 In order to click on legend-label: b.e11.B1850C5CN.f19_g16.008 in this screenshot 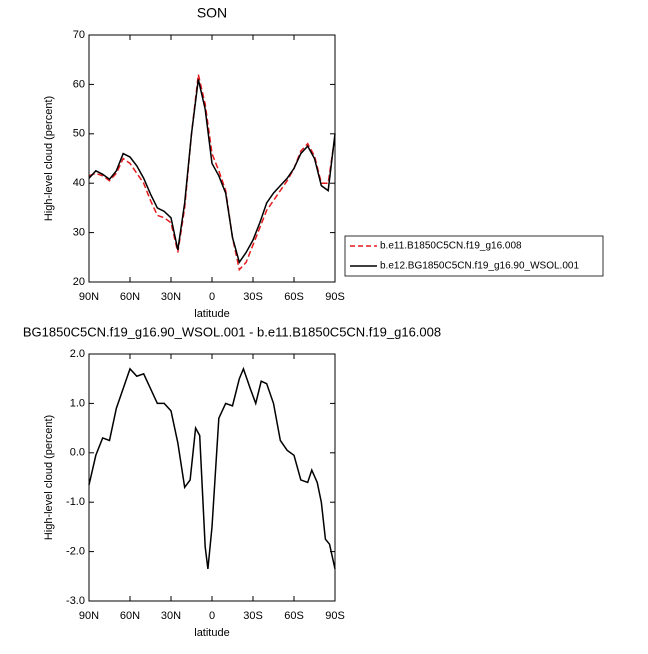, I will do `click(451, 246)`.